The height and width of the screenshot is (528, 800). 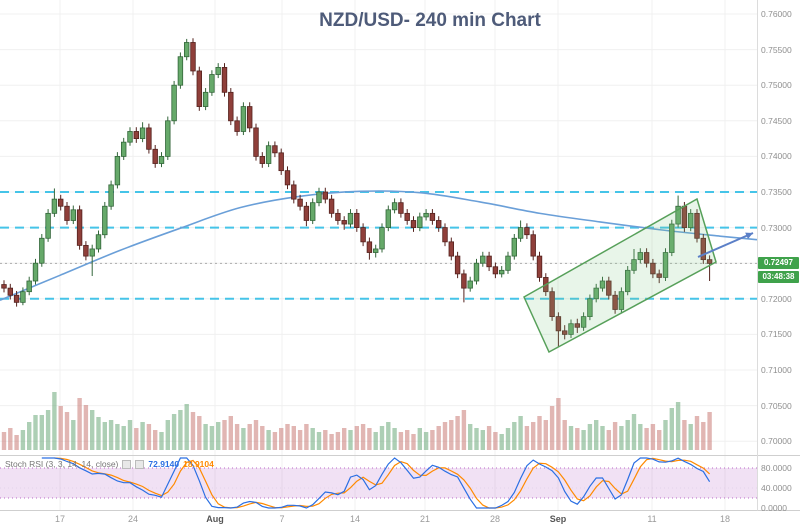 What do you see at coordinates (776, 298) in the screenshot?
I see `price-tick-label: 0.72000` at bounding box center [776, 298].